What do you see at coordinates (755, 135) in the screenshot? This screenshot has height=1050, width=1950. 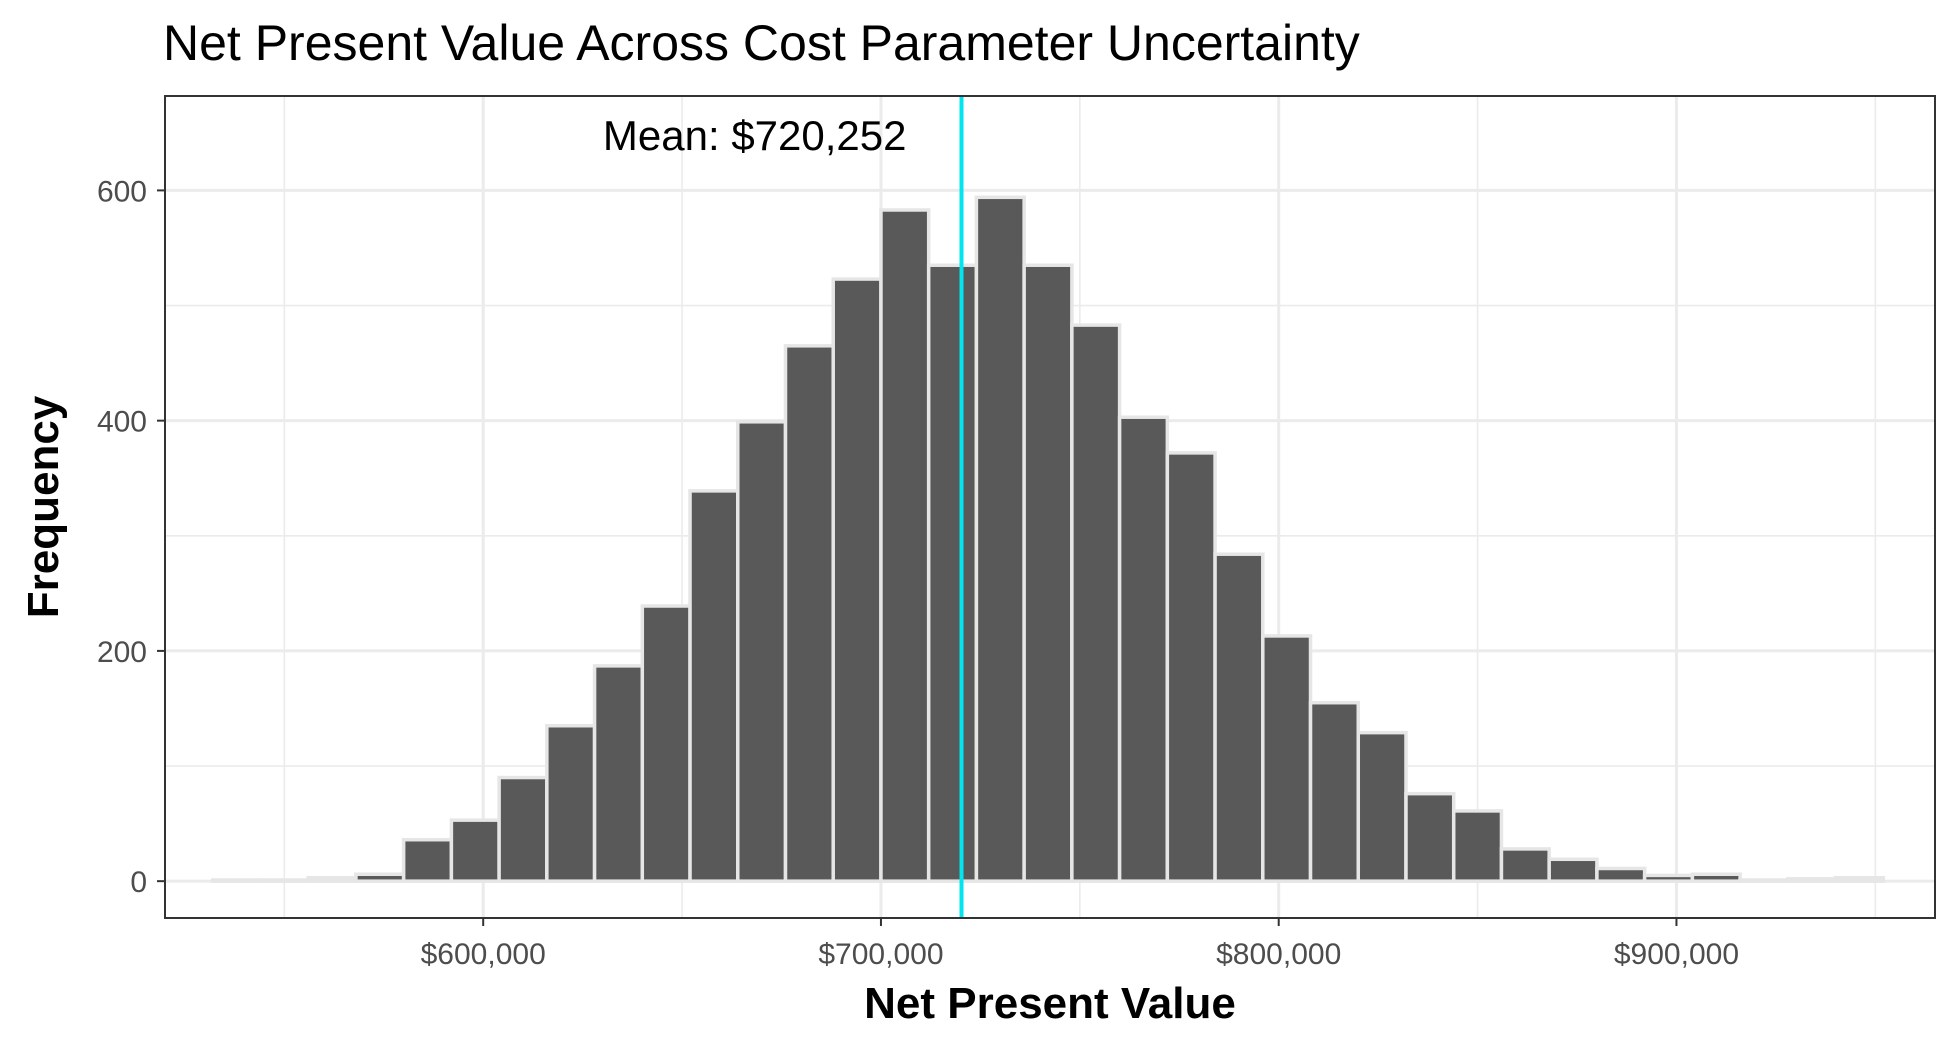 I see `mean-label: Mean: $720,252` at bounding box center [755, 135].